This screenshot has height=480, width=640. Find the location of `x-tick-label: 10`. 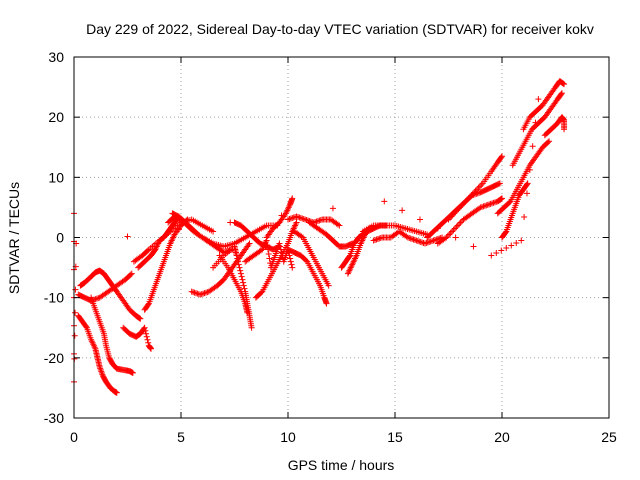

x-tick-label: 10 is located at coordinates (288, 437).